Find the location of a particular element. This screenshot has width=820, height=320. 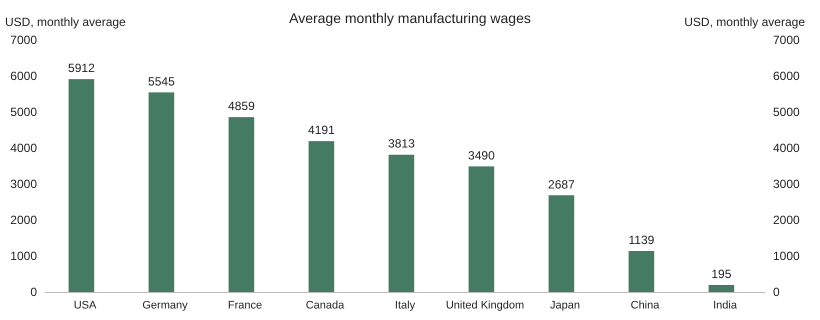

data-label: 195 is located at coordinates (721, 273).